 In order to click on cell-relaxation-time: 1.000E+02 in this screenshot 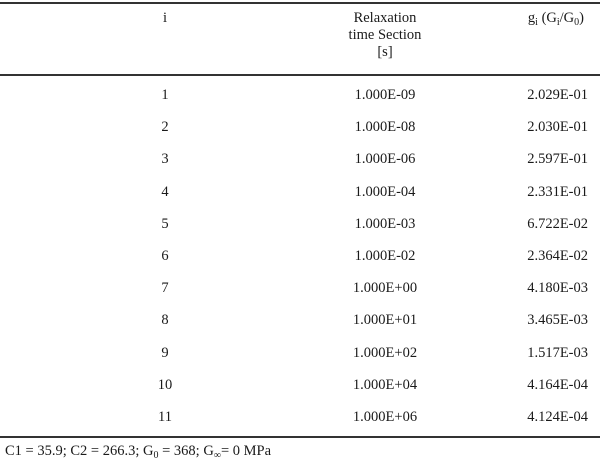, I will do `click(385, 352)`.